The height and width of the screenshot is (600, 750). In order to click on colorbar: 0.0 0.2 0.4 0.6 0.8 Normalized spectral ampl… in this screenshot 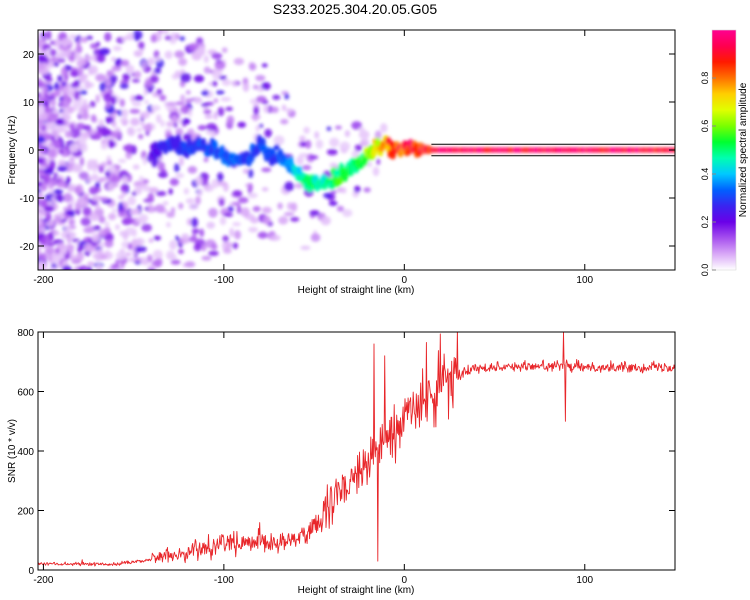, I will do `click(724, 152)`.